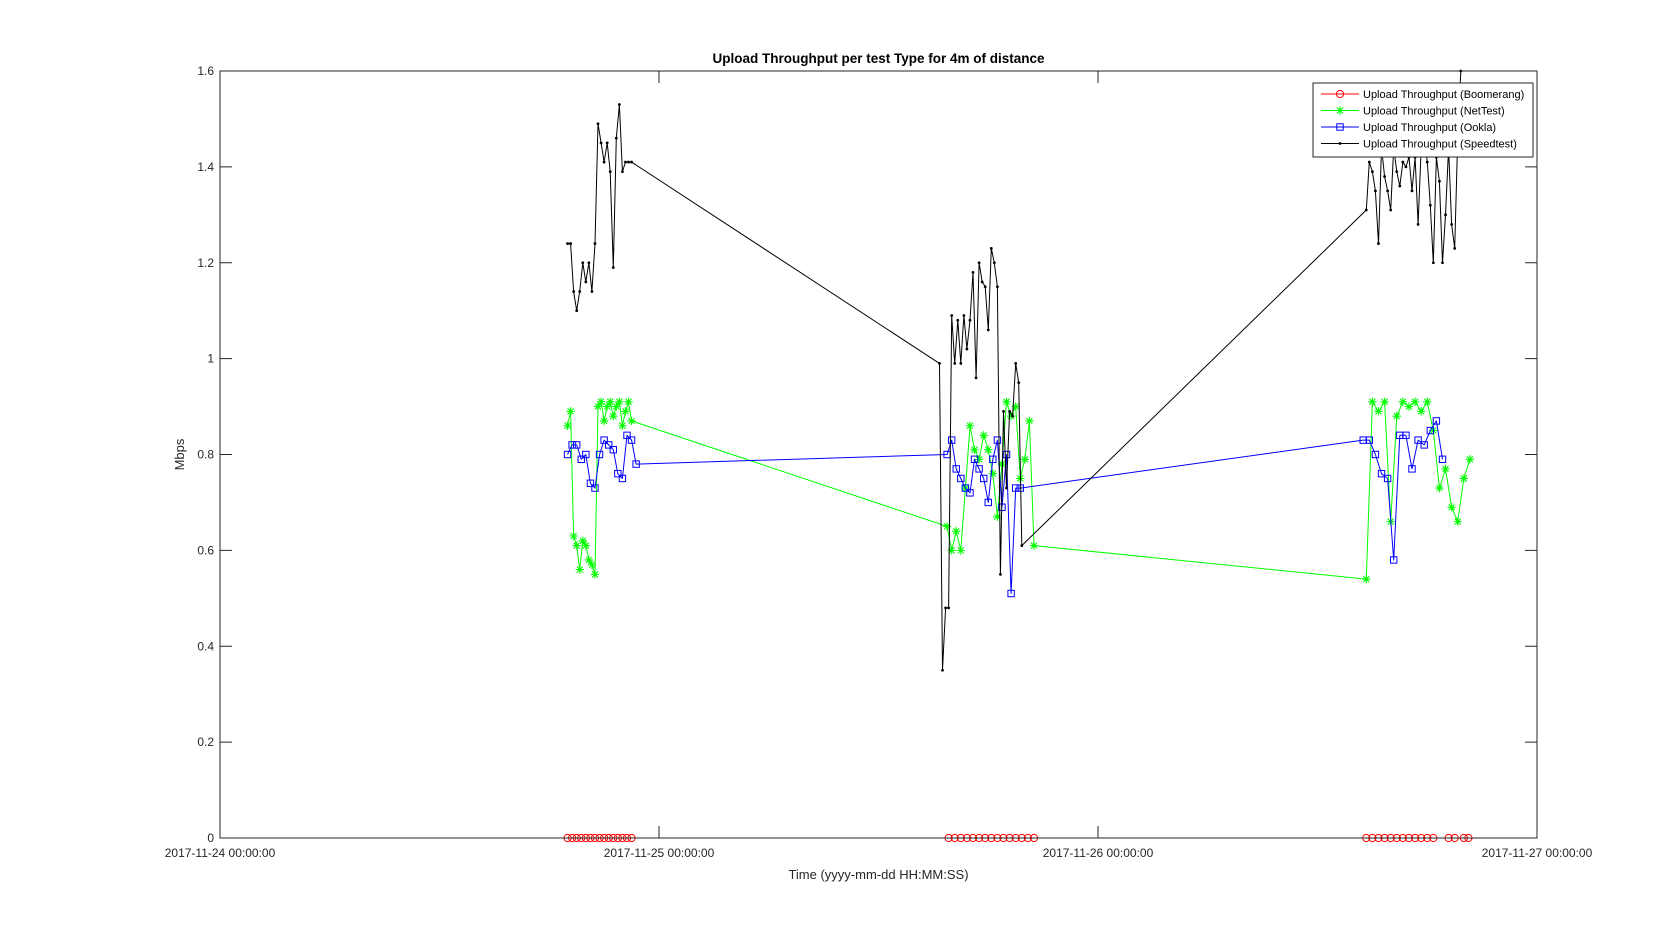 The height and width of the screenshot is (933, 1680). Describe the element at coordinates (210, 838) in the screenshot. I see `y-tick-label: 0` at that location.